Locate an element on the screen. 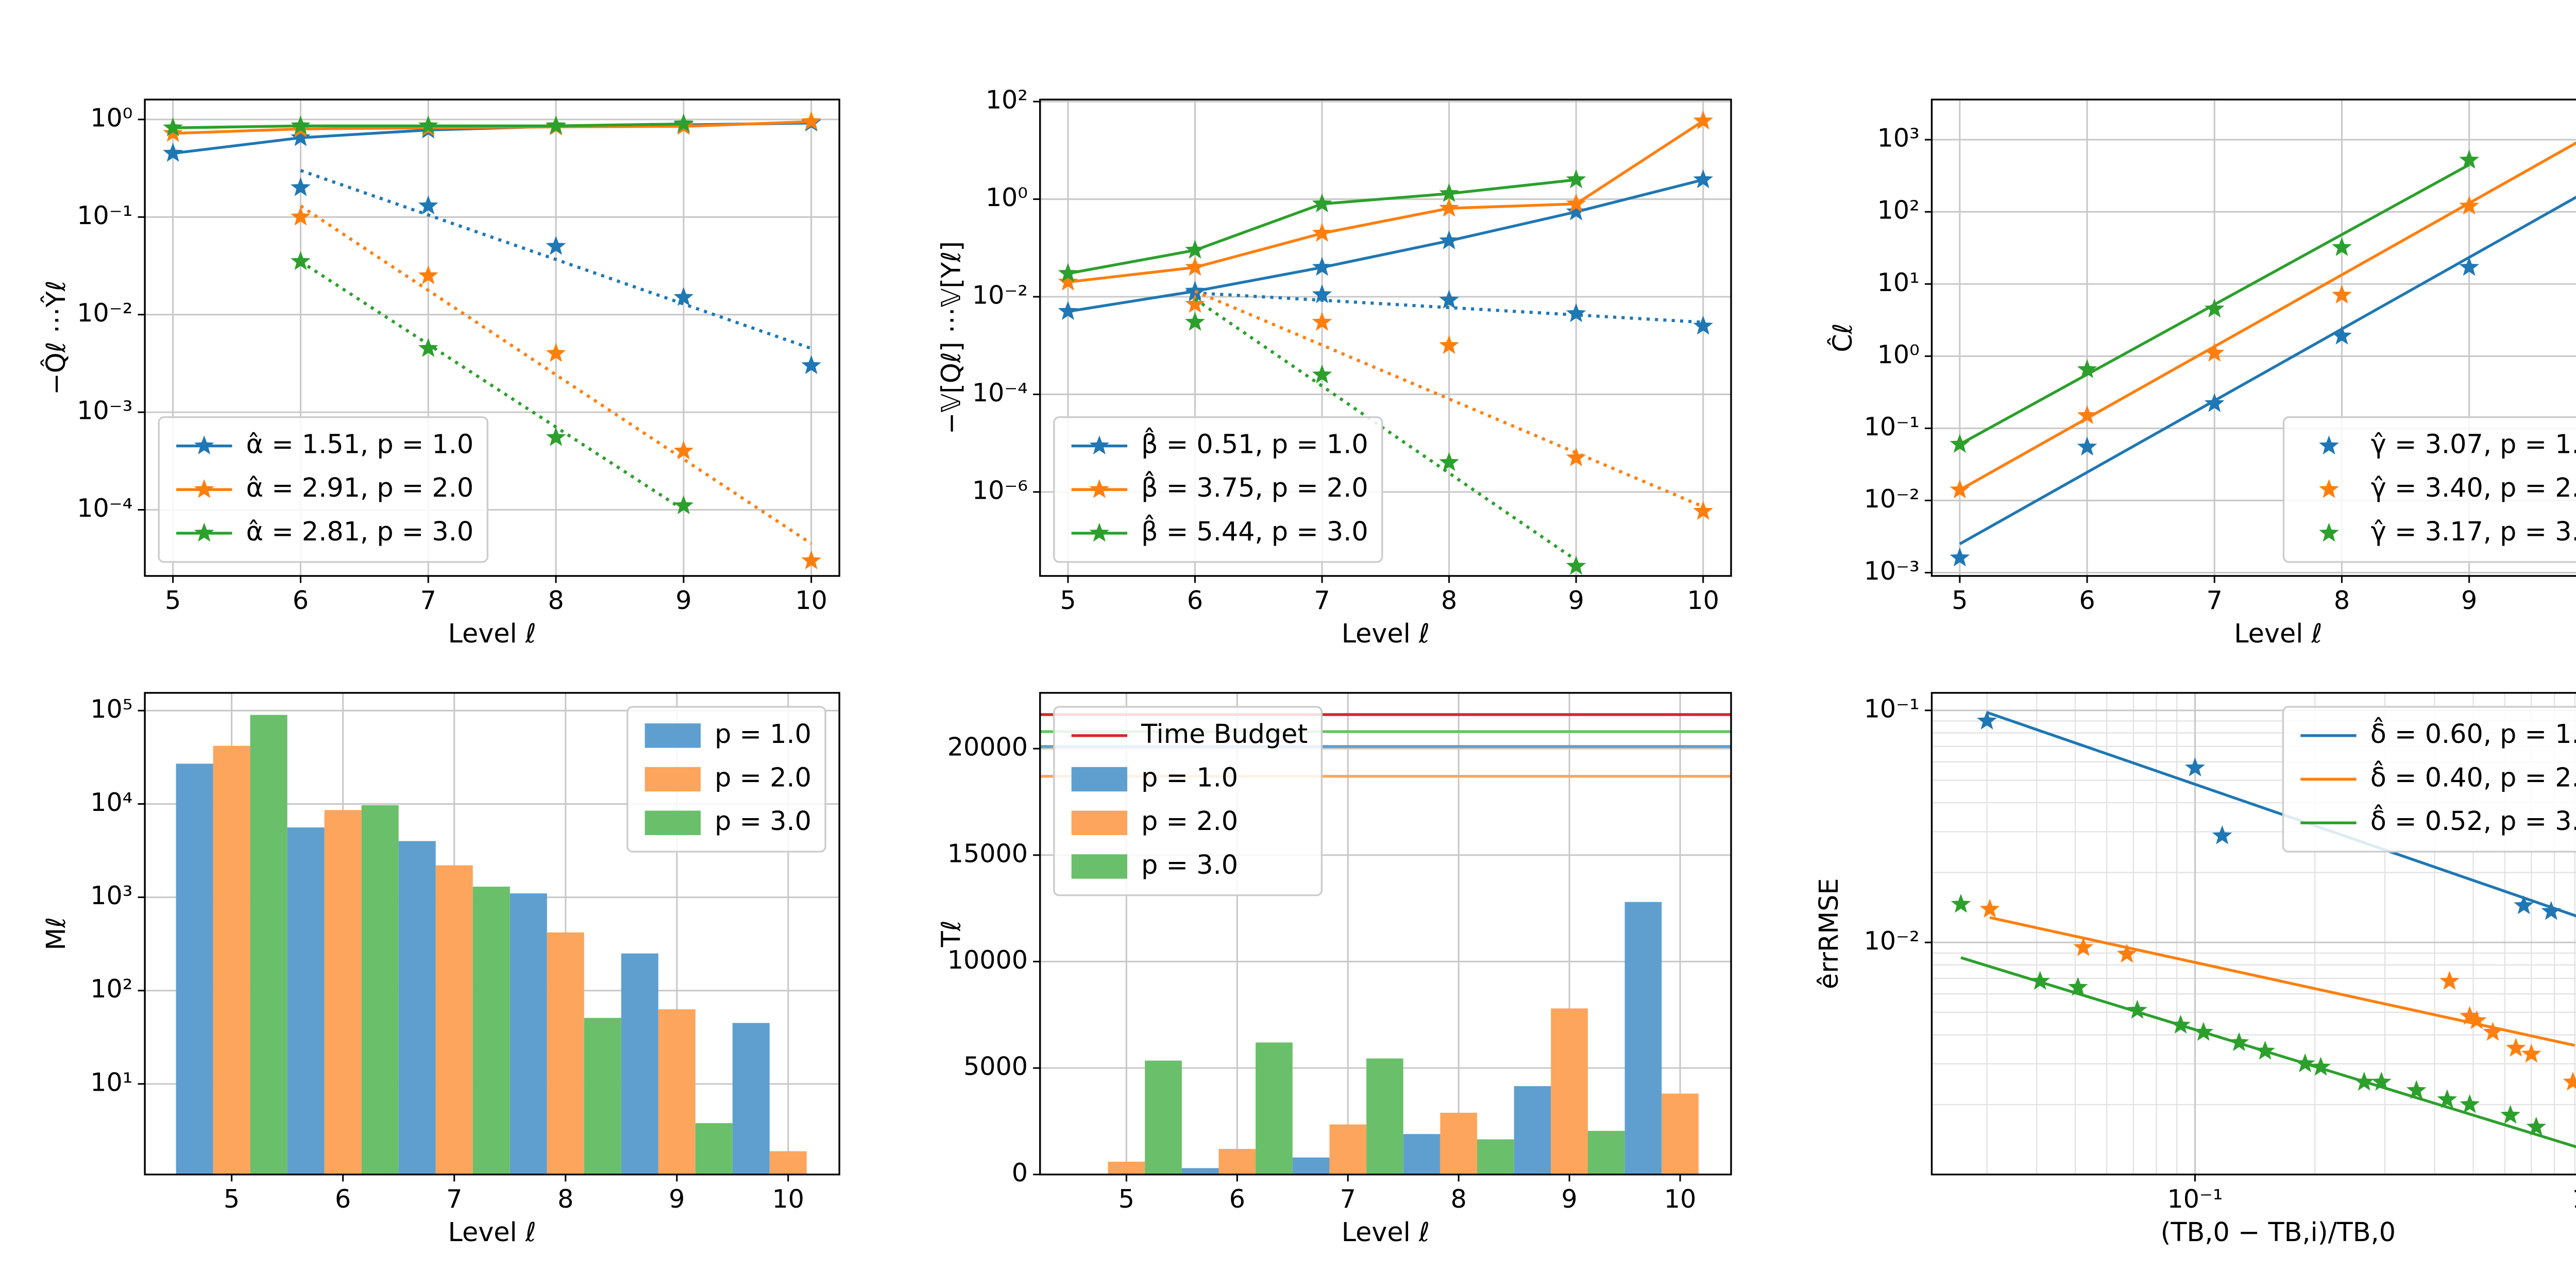 The height and width of the screenshot is (1288, 2576). x-tick-label: 10⁻¹ is located at coordinates (2195, 1199).